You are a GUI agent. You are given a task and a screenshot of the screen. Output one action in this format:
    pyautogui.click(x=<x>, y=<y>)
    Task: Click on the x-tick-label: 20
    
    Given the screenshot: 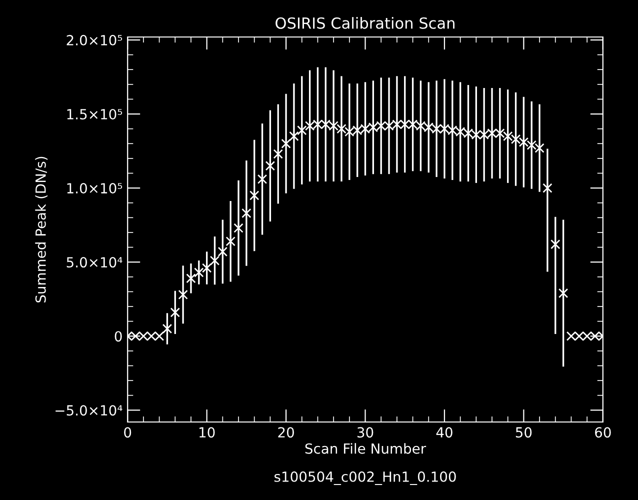 What is the action you would take?
    pyautogui.click(x=286, y=432)
    